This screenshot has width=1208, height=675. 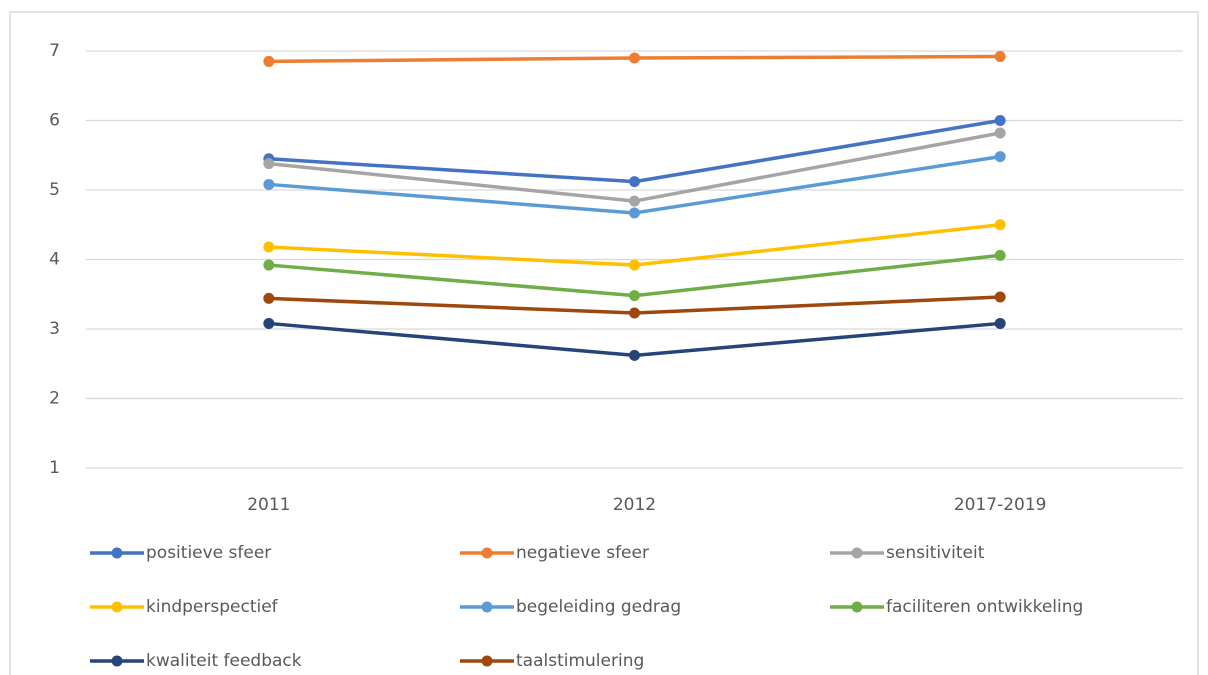 I want to click on y-tick-label: 5, so click(x=54, y=190).